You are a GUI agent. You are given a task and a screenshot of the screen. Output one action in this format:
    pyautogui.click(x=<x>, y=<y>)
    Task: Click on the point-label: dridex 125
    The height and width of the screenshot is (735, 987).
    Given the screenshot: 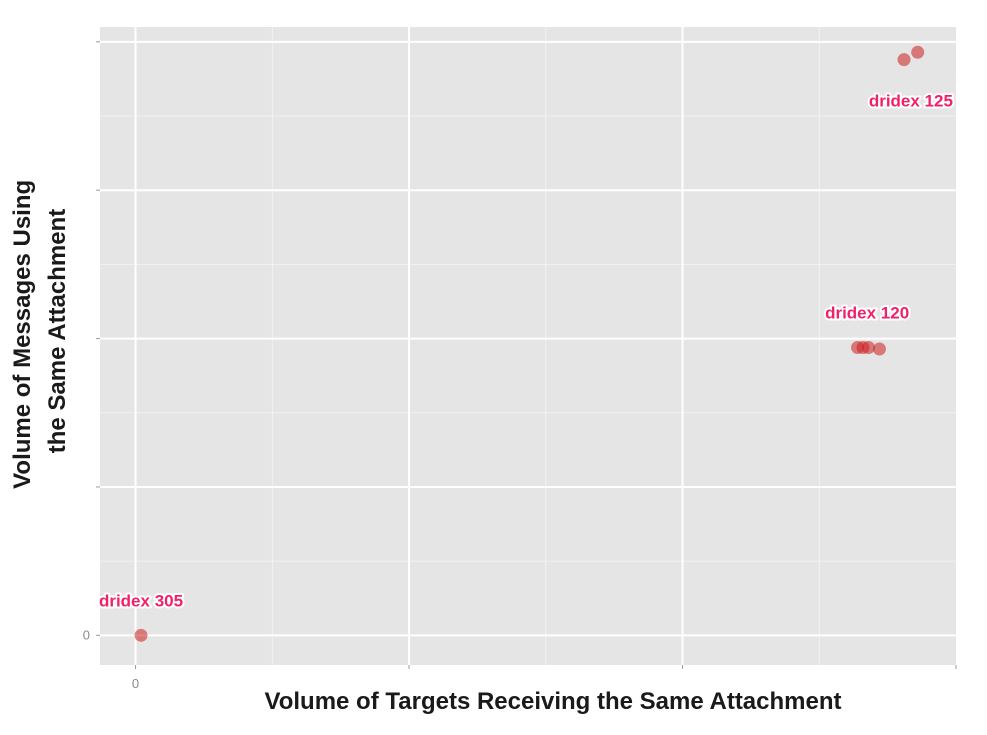 What is the action you would take?
    pyautogui.click(x=911, y=101)
    